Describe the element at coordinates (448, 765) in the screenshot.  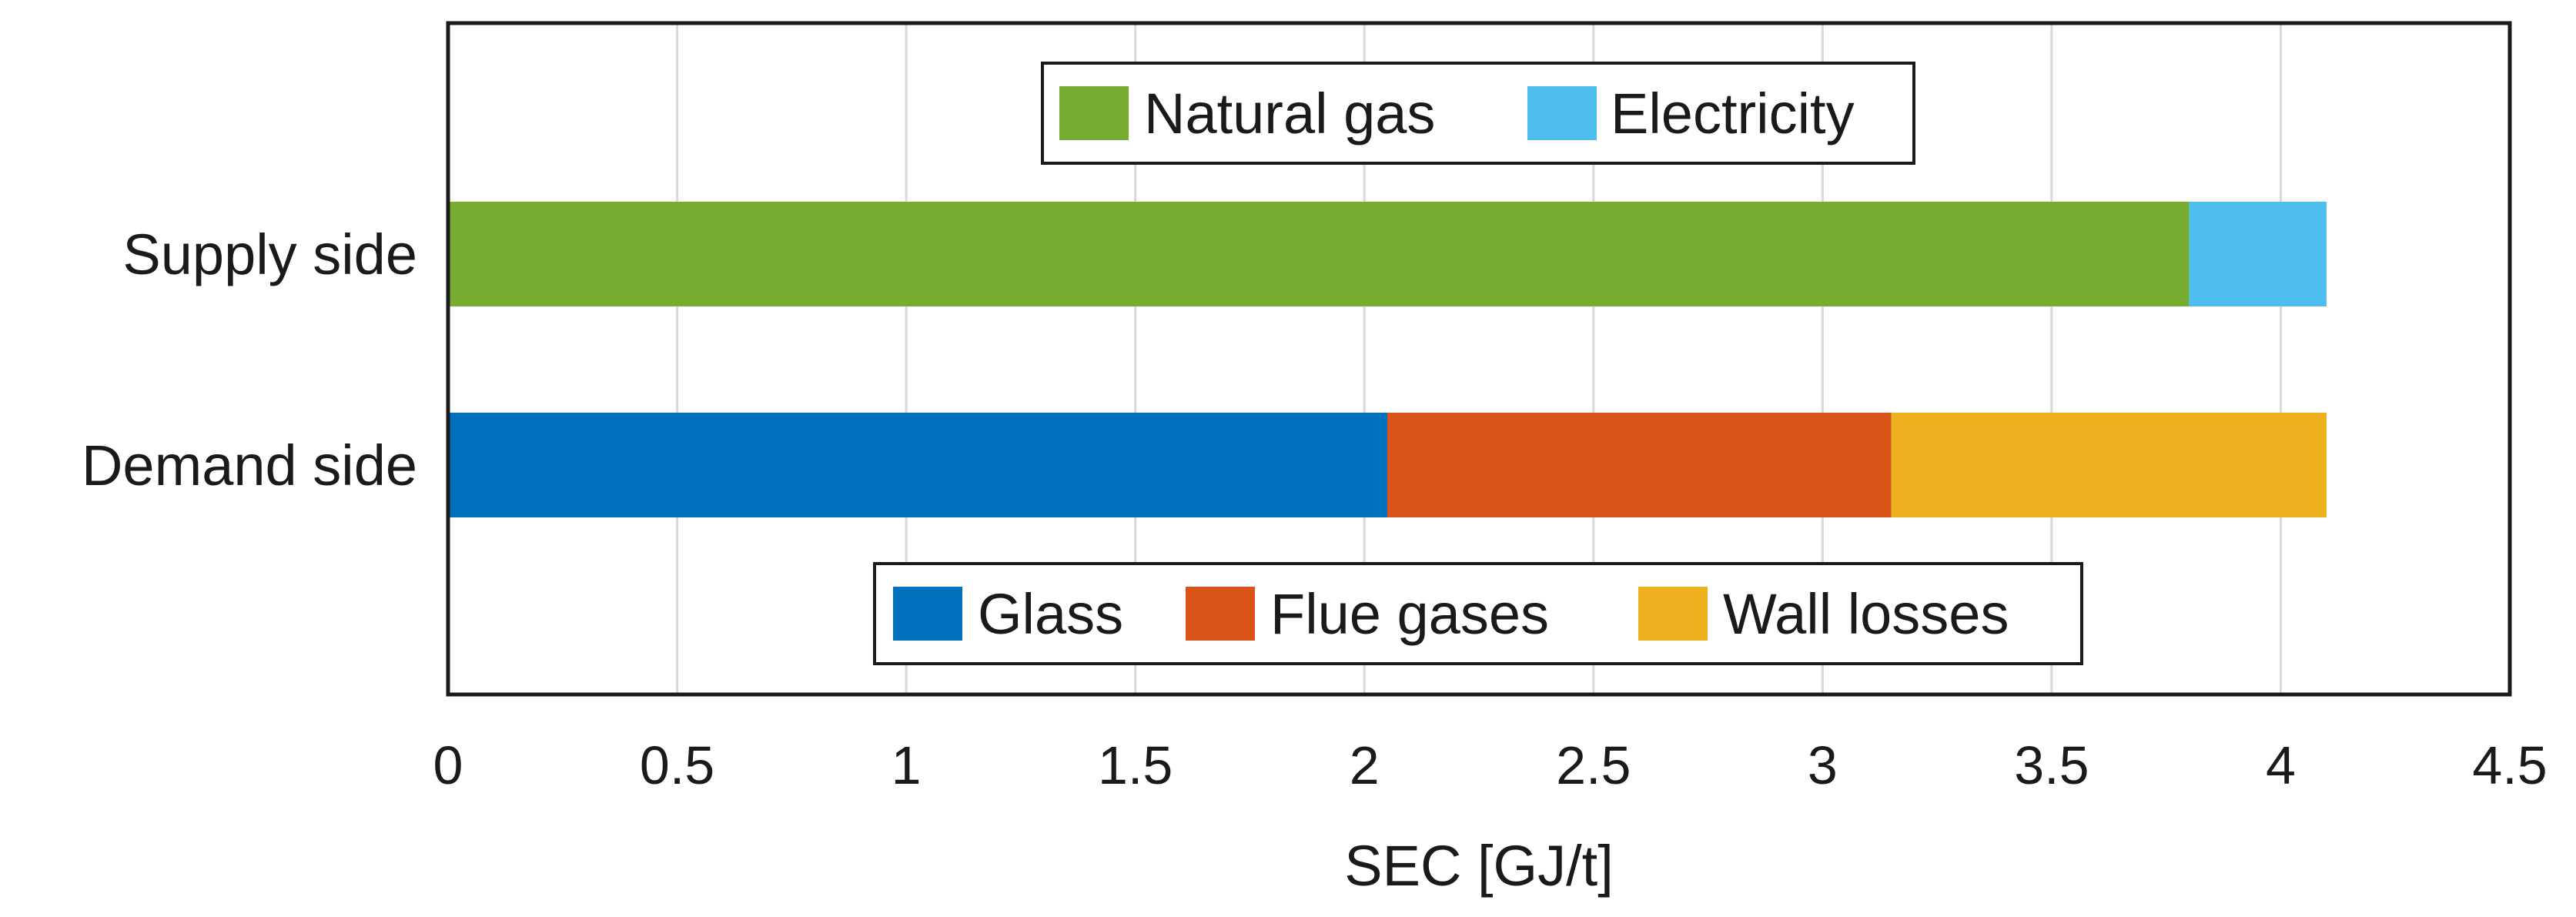
I see `x-tick-label: 0` at that location.